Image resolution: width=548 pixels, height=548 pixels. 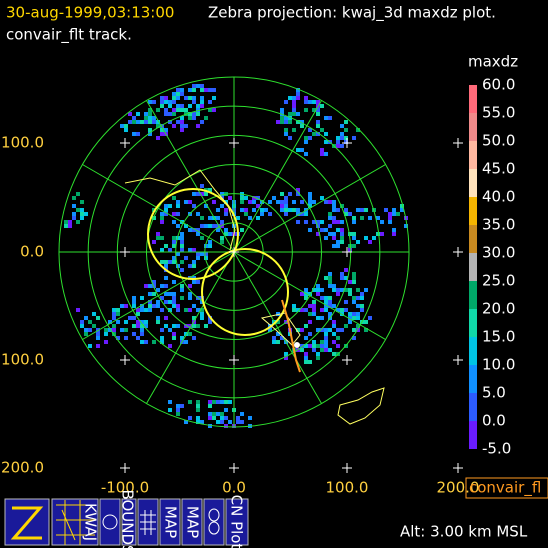 I want to click on colorbar-label: 25.0, so click(x=498, y=281).